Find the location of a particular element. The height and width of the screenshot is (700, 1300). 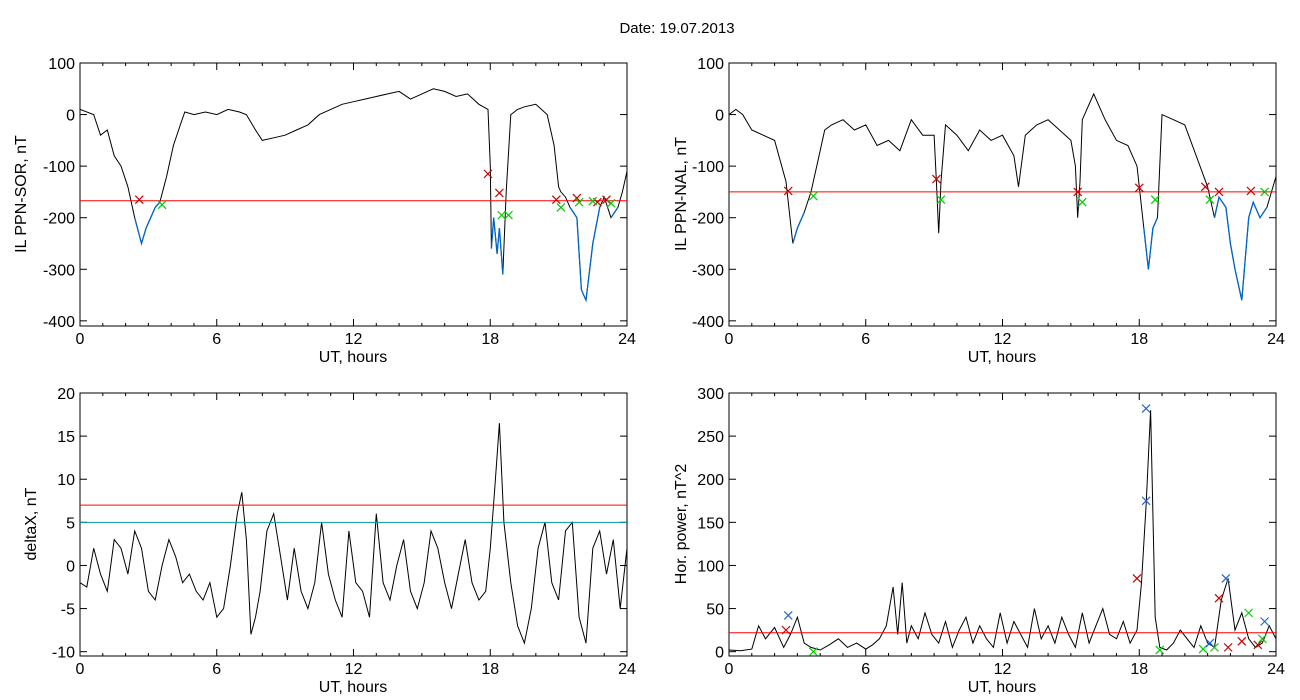

y-tick-label: 150 is located at coordinates (710, 523).